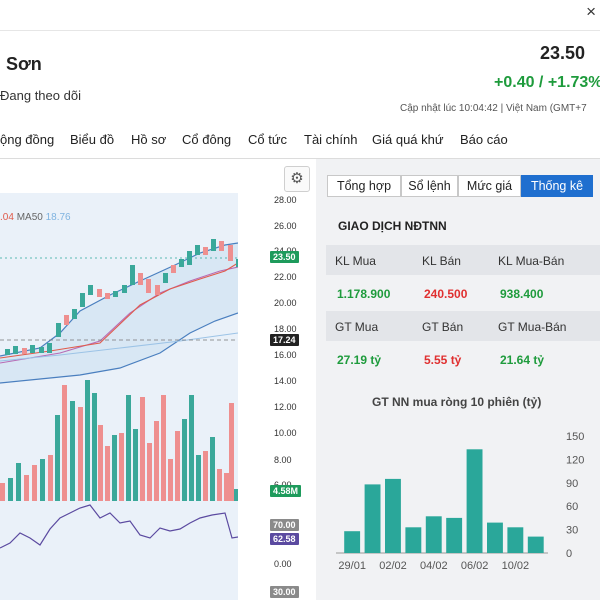 The width and height of the screenshot is (600, 605). Describe the element at coordinates (283, 564) in the screenshot. I see `rsi-tick: 0.00` at that location.